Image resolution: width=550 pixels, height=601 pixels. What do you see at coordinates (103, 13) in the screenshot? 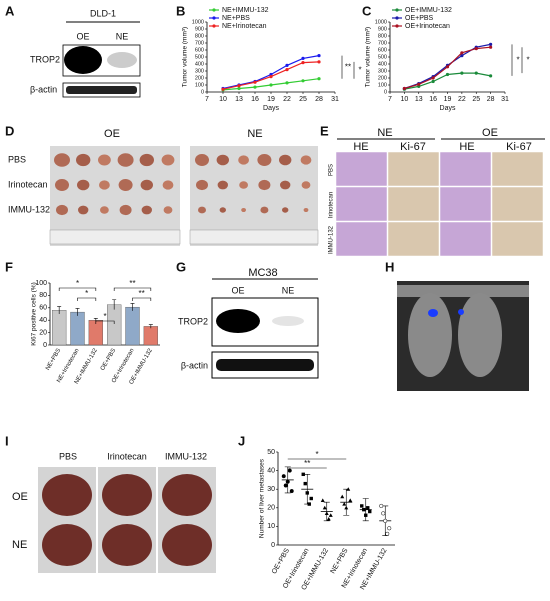
I see `blot-header: DLD-1` at bounding box center [103, 13].